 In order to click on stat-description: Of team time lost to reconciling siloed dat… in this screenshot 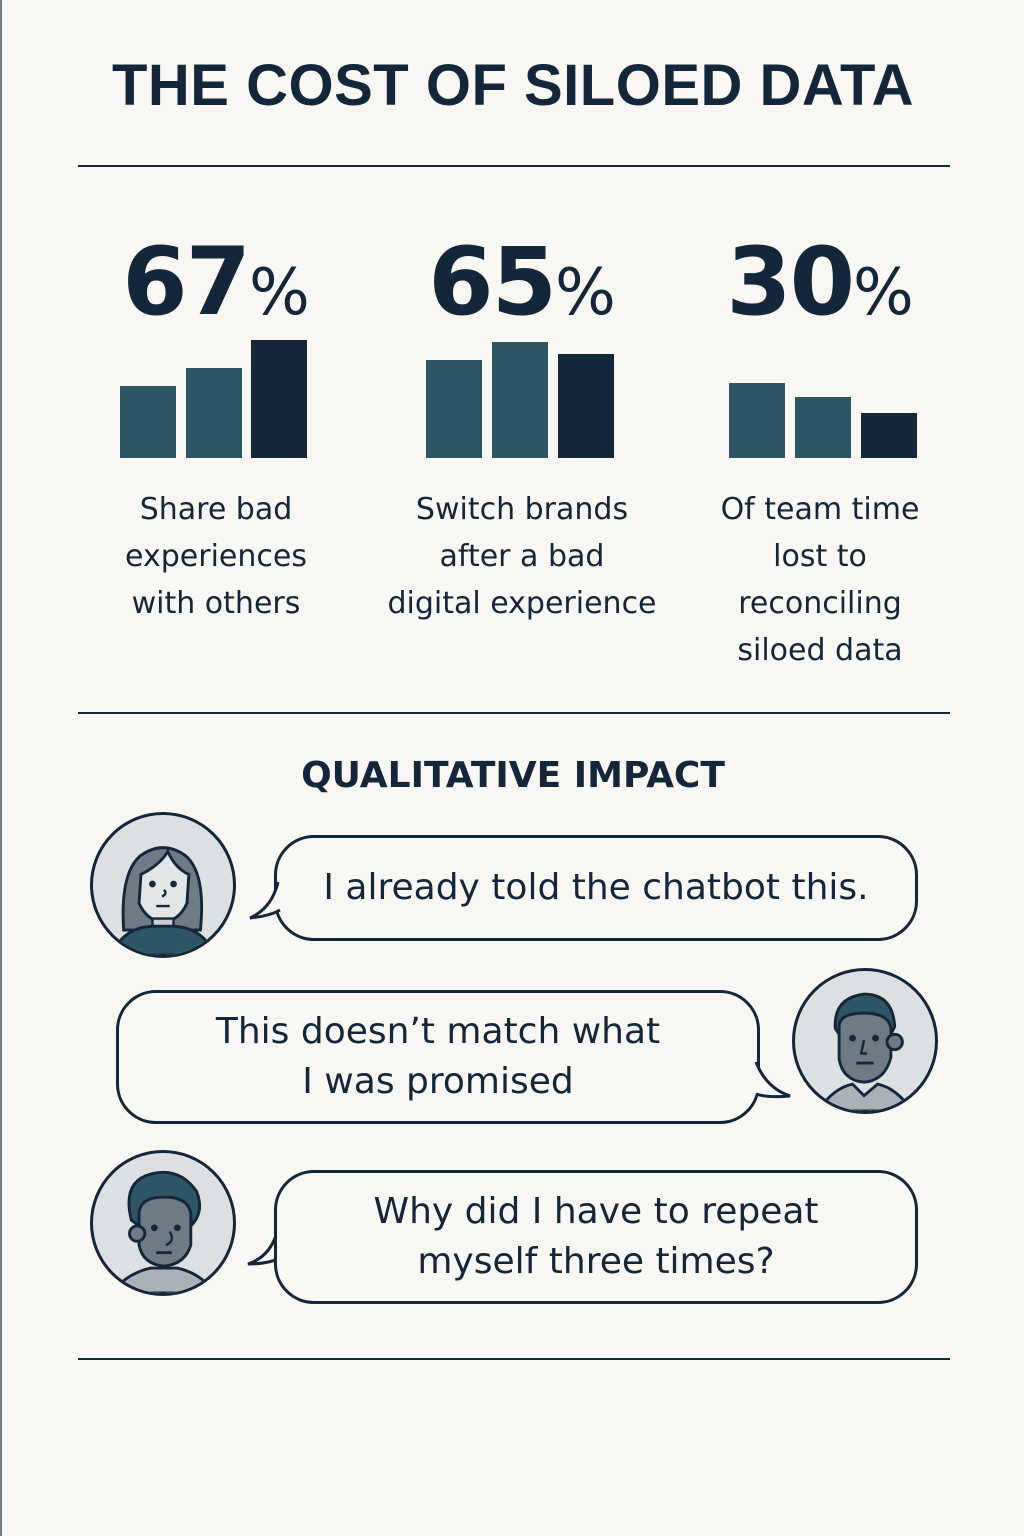, I will do `click(820, 580)`.